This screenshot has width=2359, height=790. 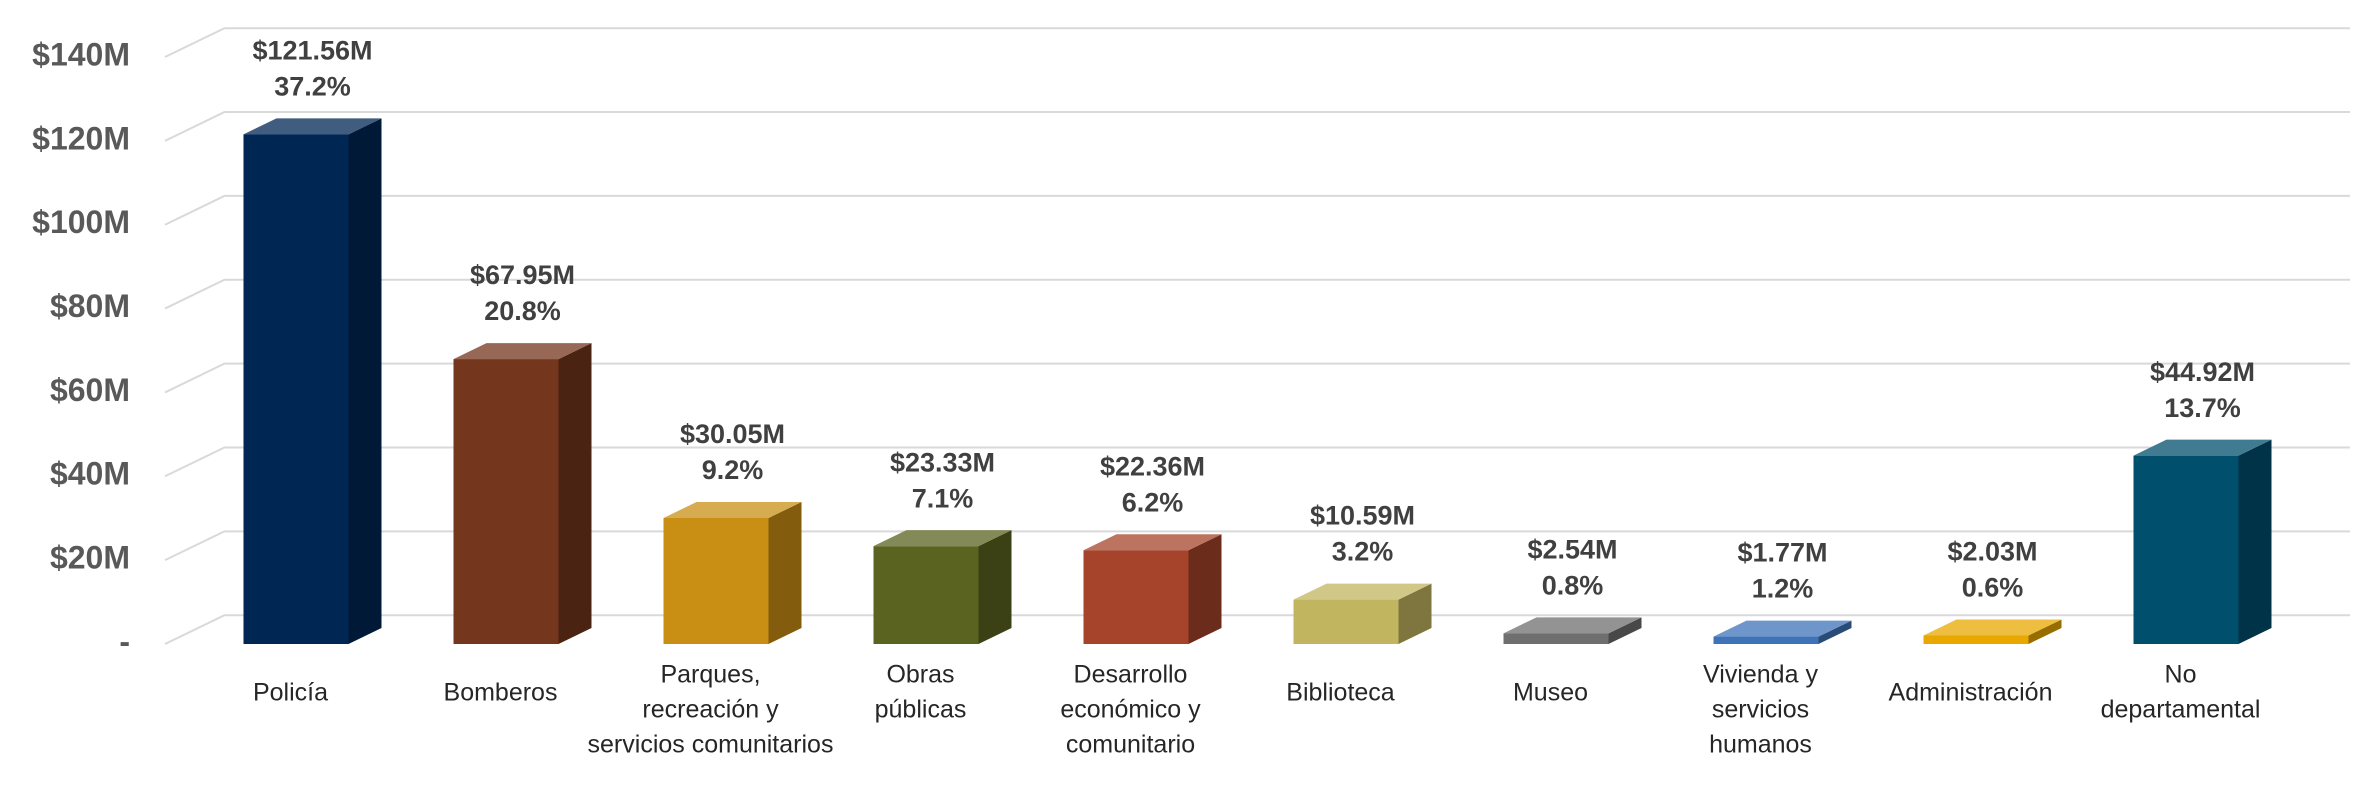 I want to click on x-tick-label: Bomberos, so click(x=501, y=693).